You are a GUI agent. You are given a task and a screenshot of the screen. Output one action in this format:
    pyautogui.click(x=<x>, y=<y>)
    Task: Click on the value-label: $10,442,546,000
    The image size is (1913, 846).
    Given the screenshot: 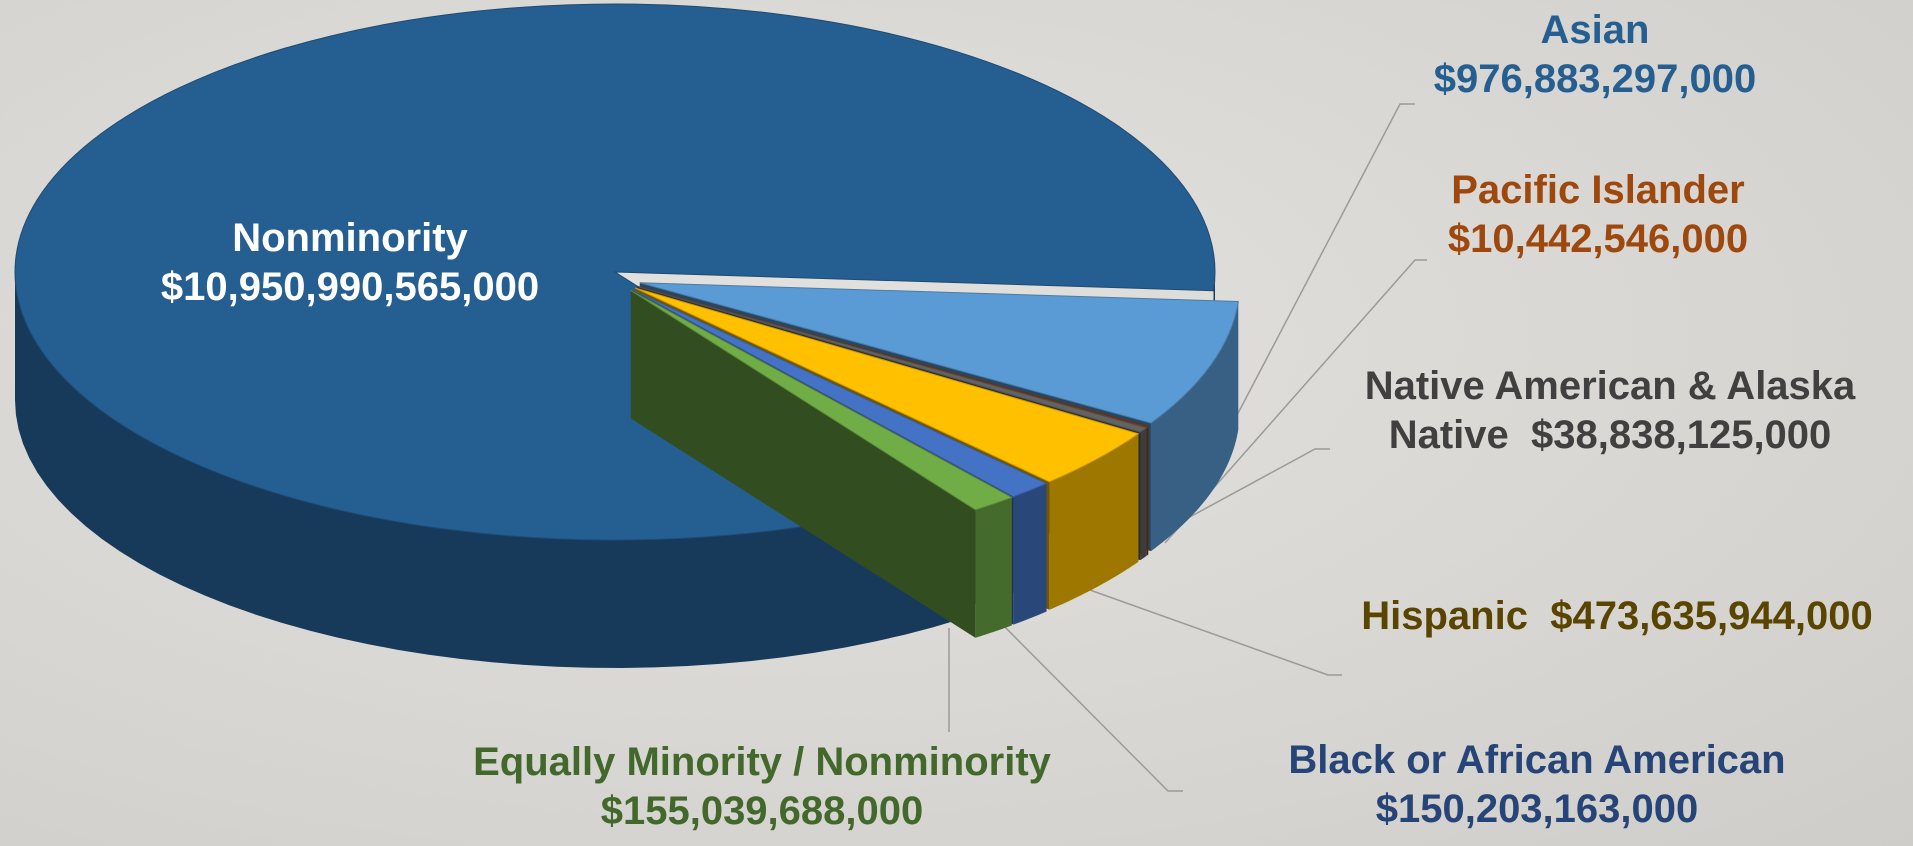 What is the action you would take?
    pyautogui.click(x=1598, y=238)
    